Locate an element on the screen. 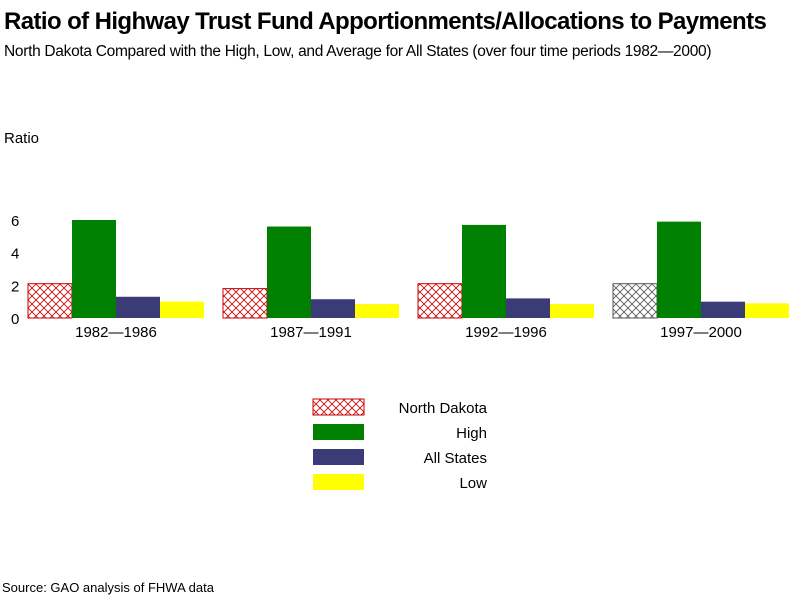 The width and height of the screenshot is (800, 600). legend-label-north_dakota: North Dakota is located at coordinates (443, 408).